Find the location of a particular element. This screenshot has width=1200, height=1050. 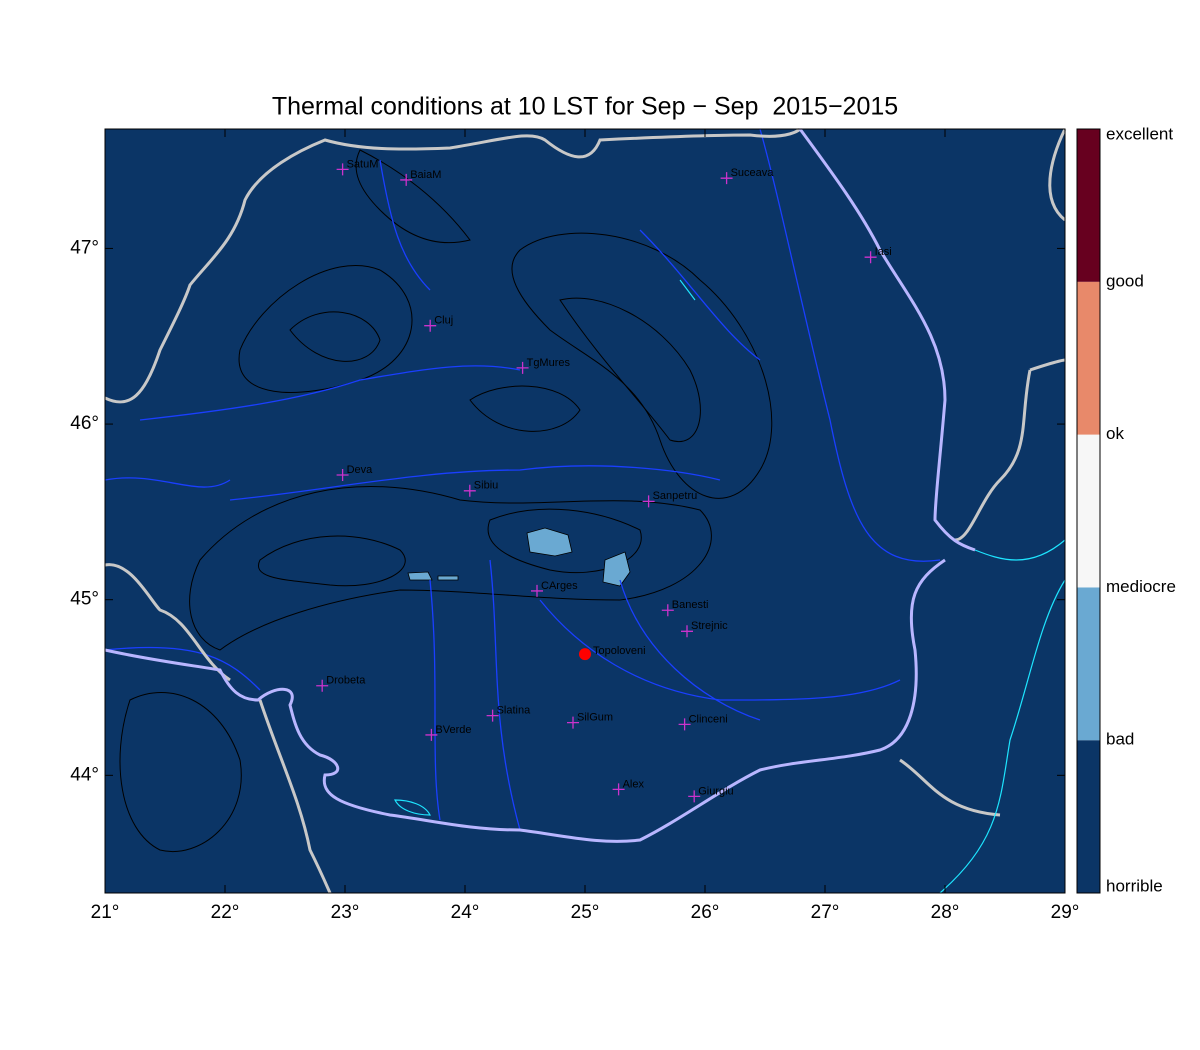

colorbar-label: good is located at coordinates (1125, 280).